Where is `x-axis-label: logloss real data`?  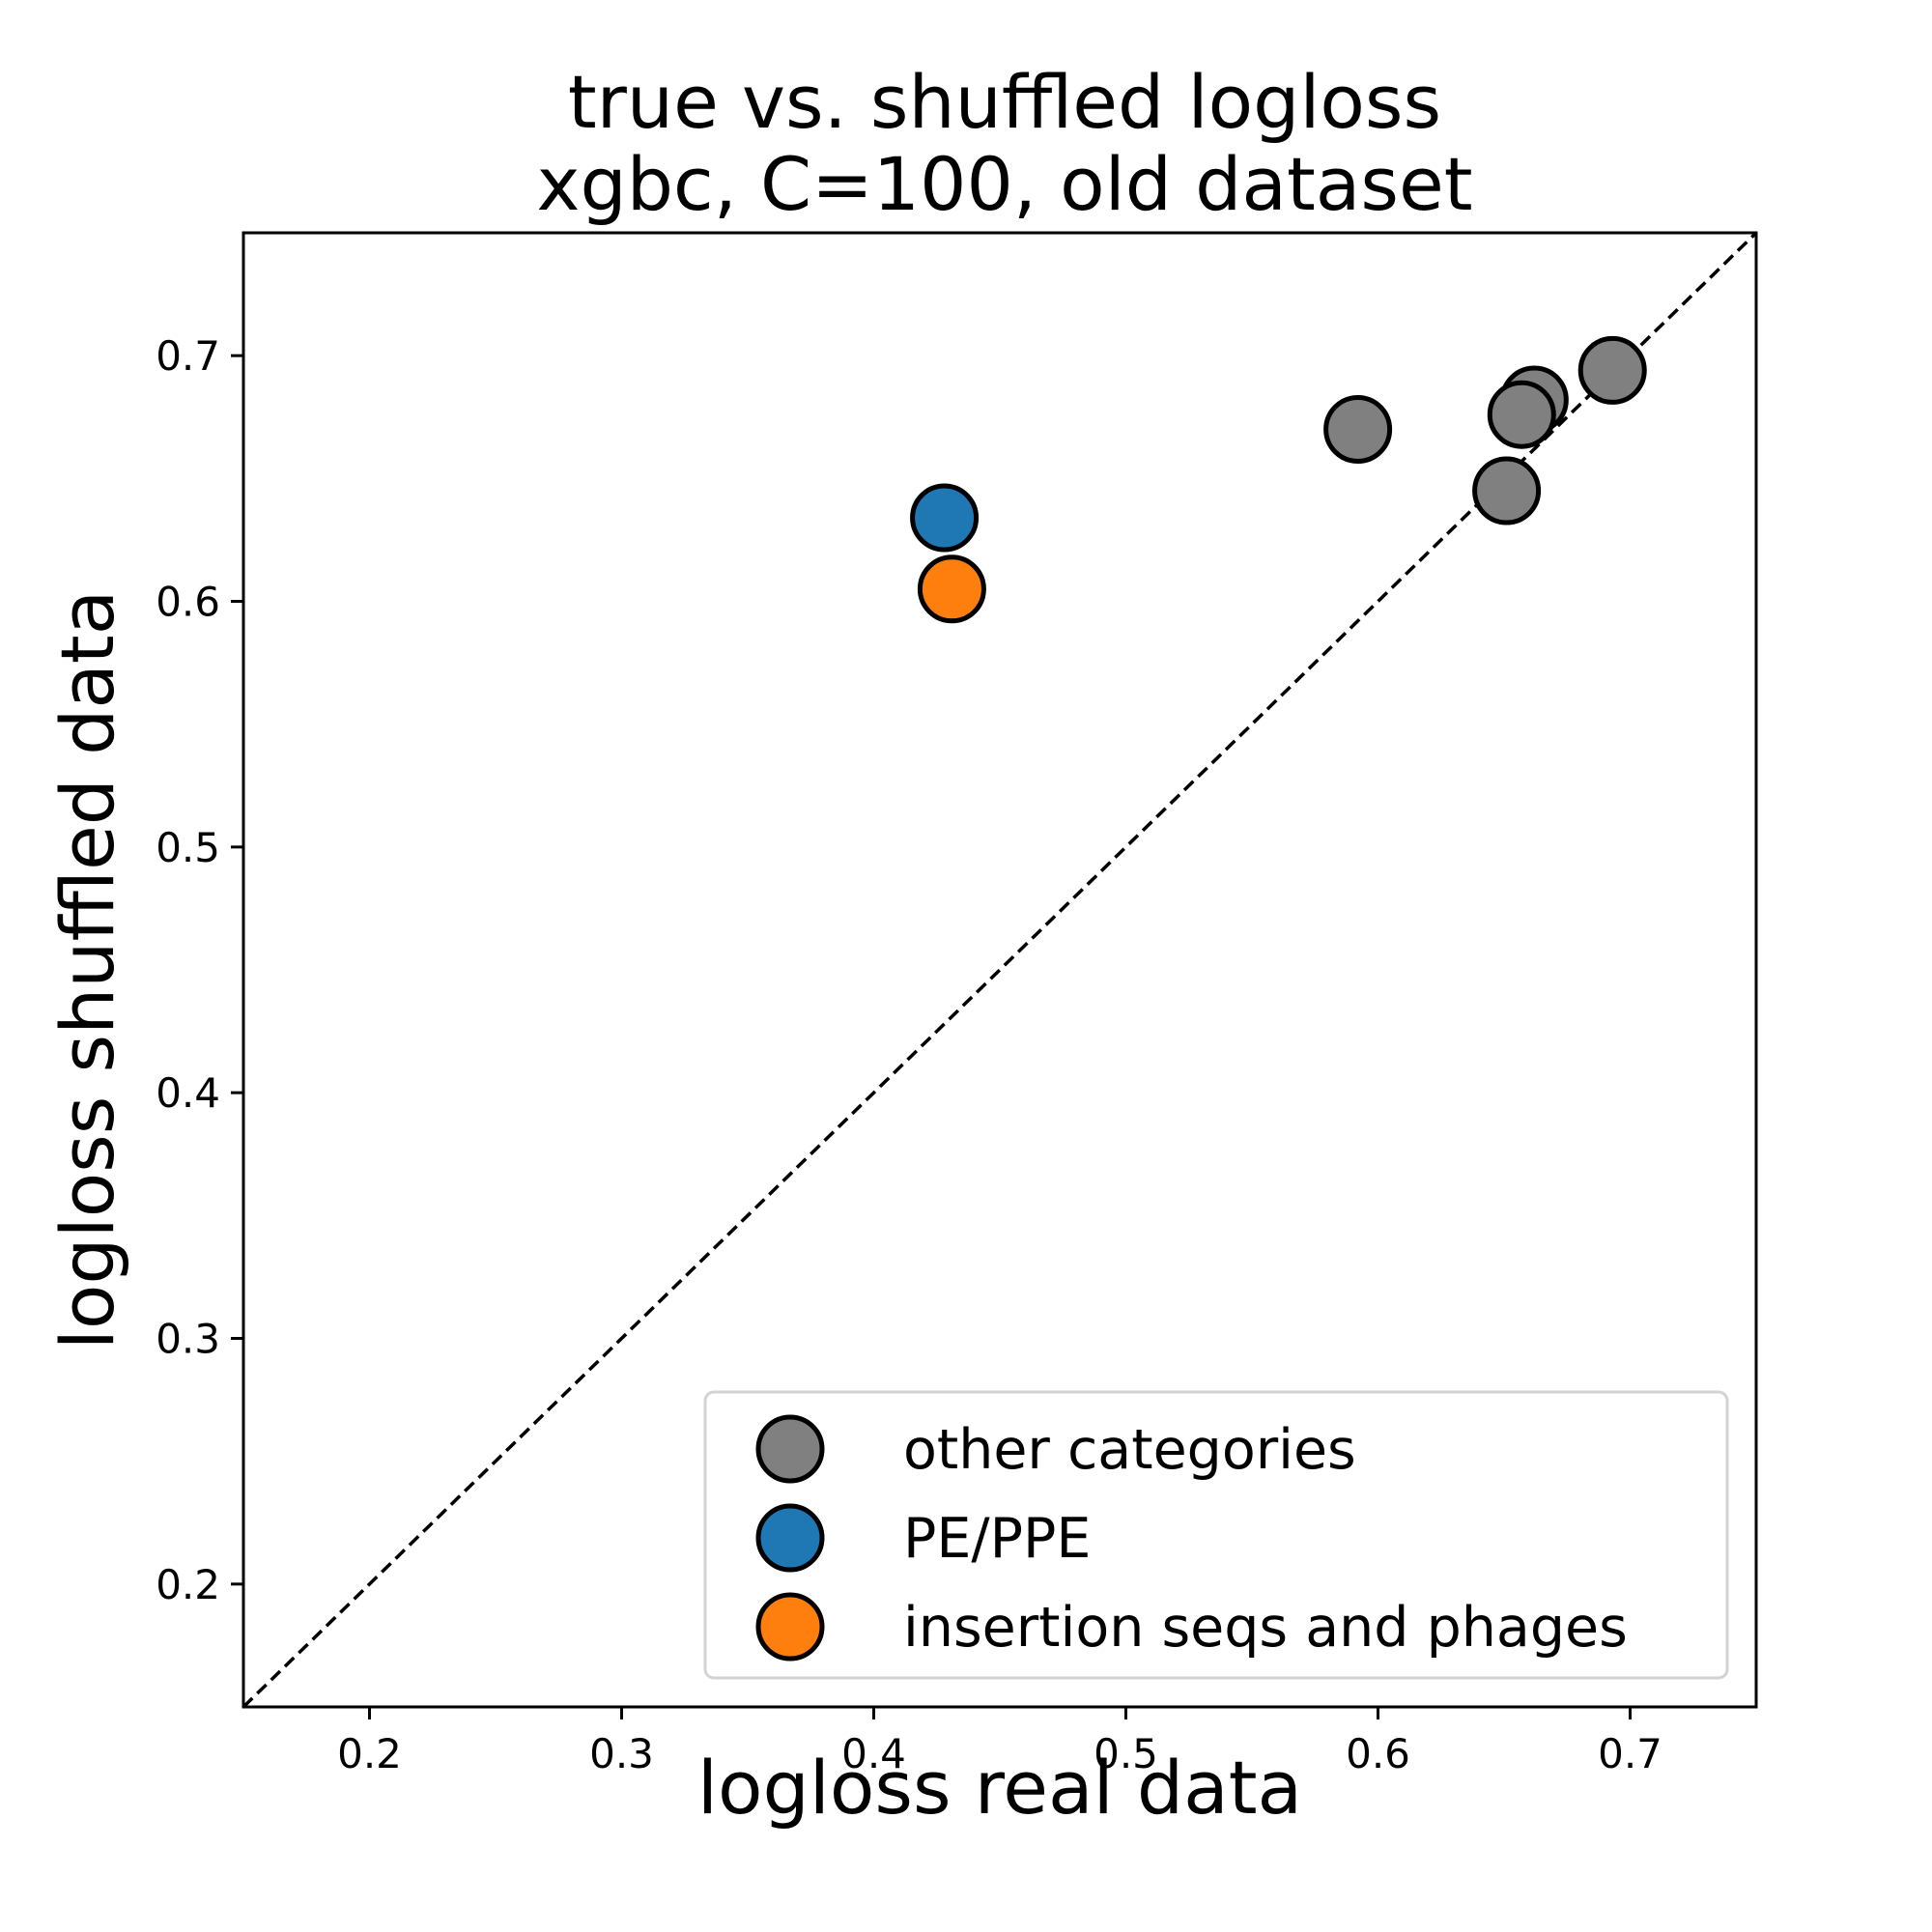
x-axis-label: logloss real data is located at coordinates (999, 1788).